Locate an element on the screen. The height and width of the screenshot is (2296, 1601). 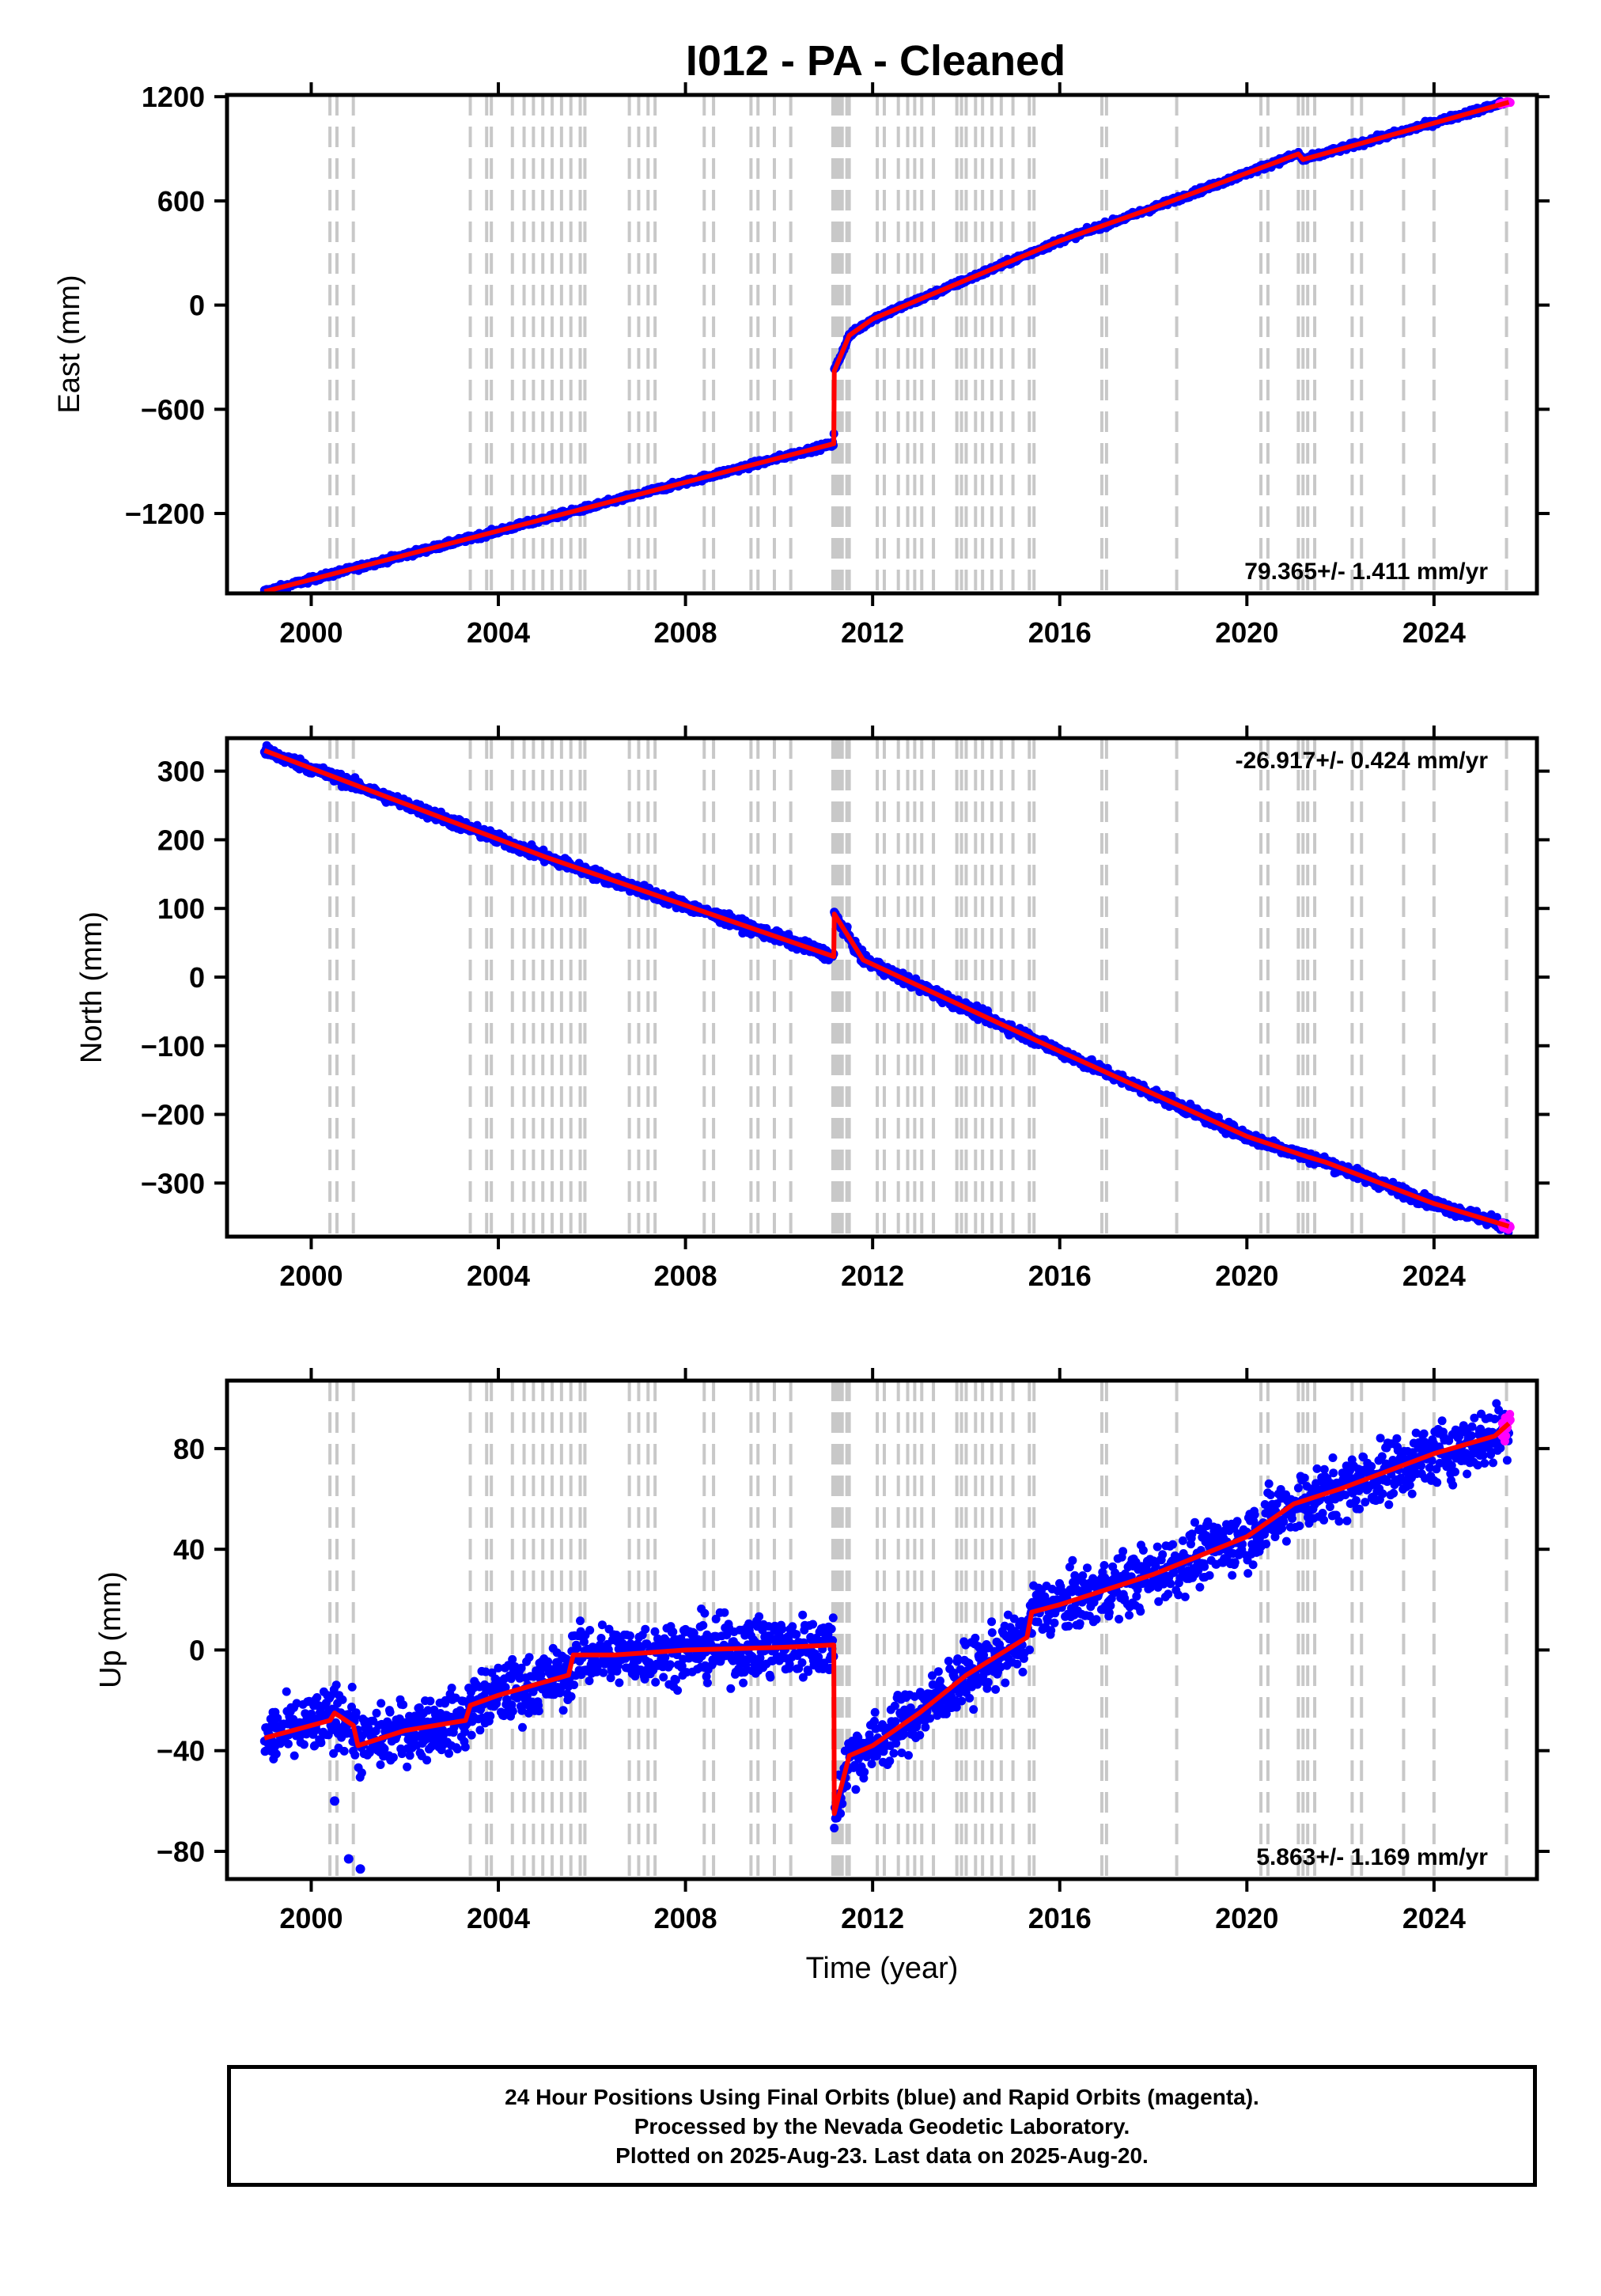
y-tick-label: −300 is located at coordinates (173, 1183).